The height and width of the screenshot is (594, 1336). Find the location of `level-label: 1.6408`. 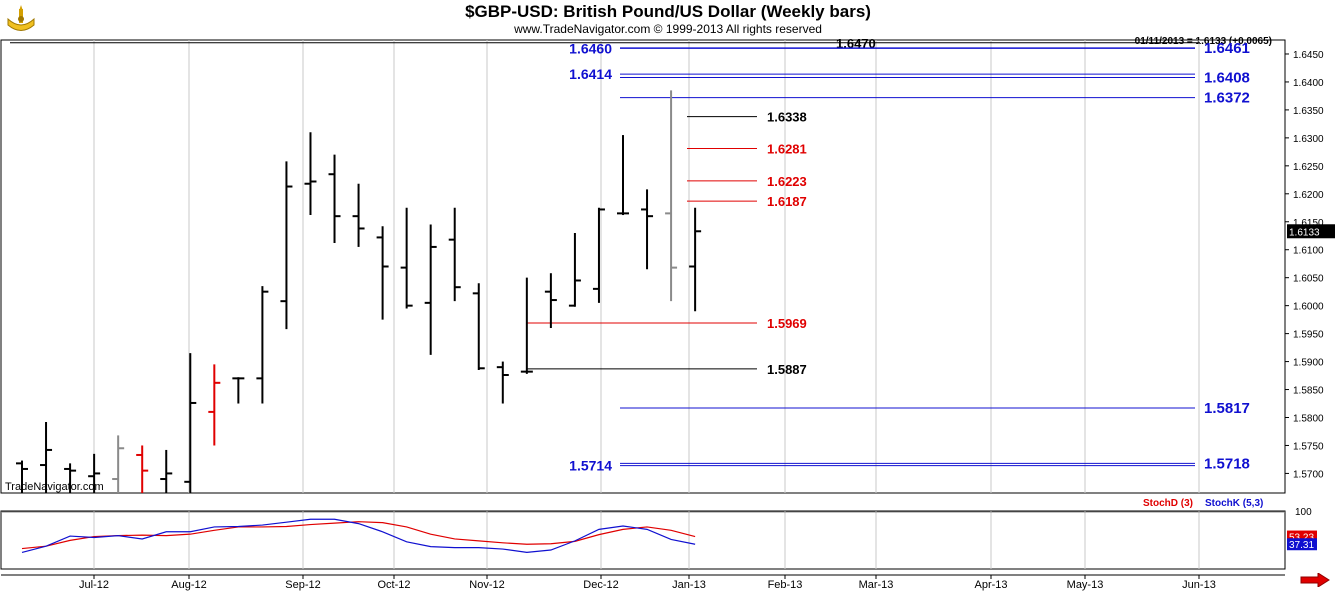

level-label: 1.6408 is located at coordinates (1227, 77).